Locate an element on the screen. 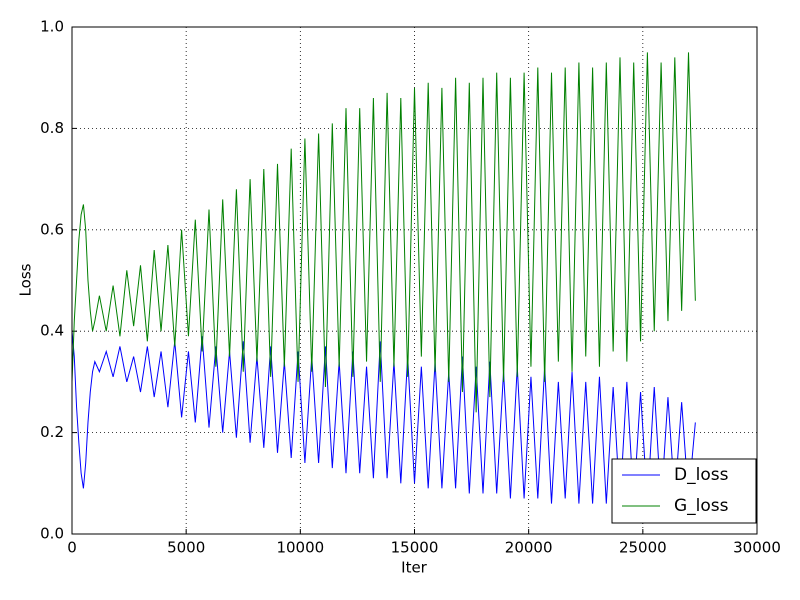  legend-label: G_loss is located at coordinates (701, 506).